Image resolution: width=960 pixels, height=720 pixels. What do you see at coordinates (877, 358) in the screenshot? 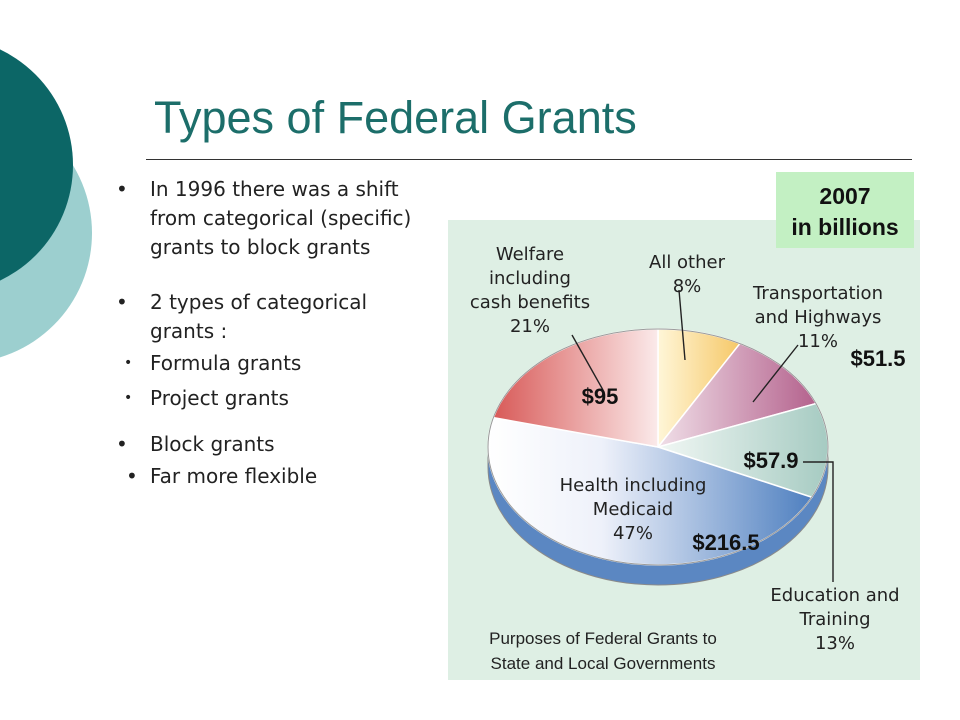
I see `value-label-transportation: $51.5` at bounding box center [877, 358].